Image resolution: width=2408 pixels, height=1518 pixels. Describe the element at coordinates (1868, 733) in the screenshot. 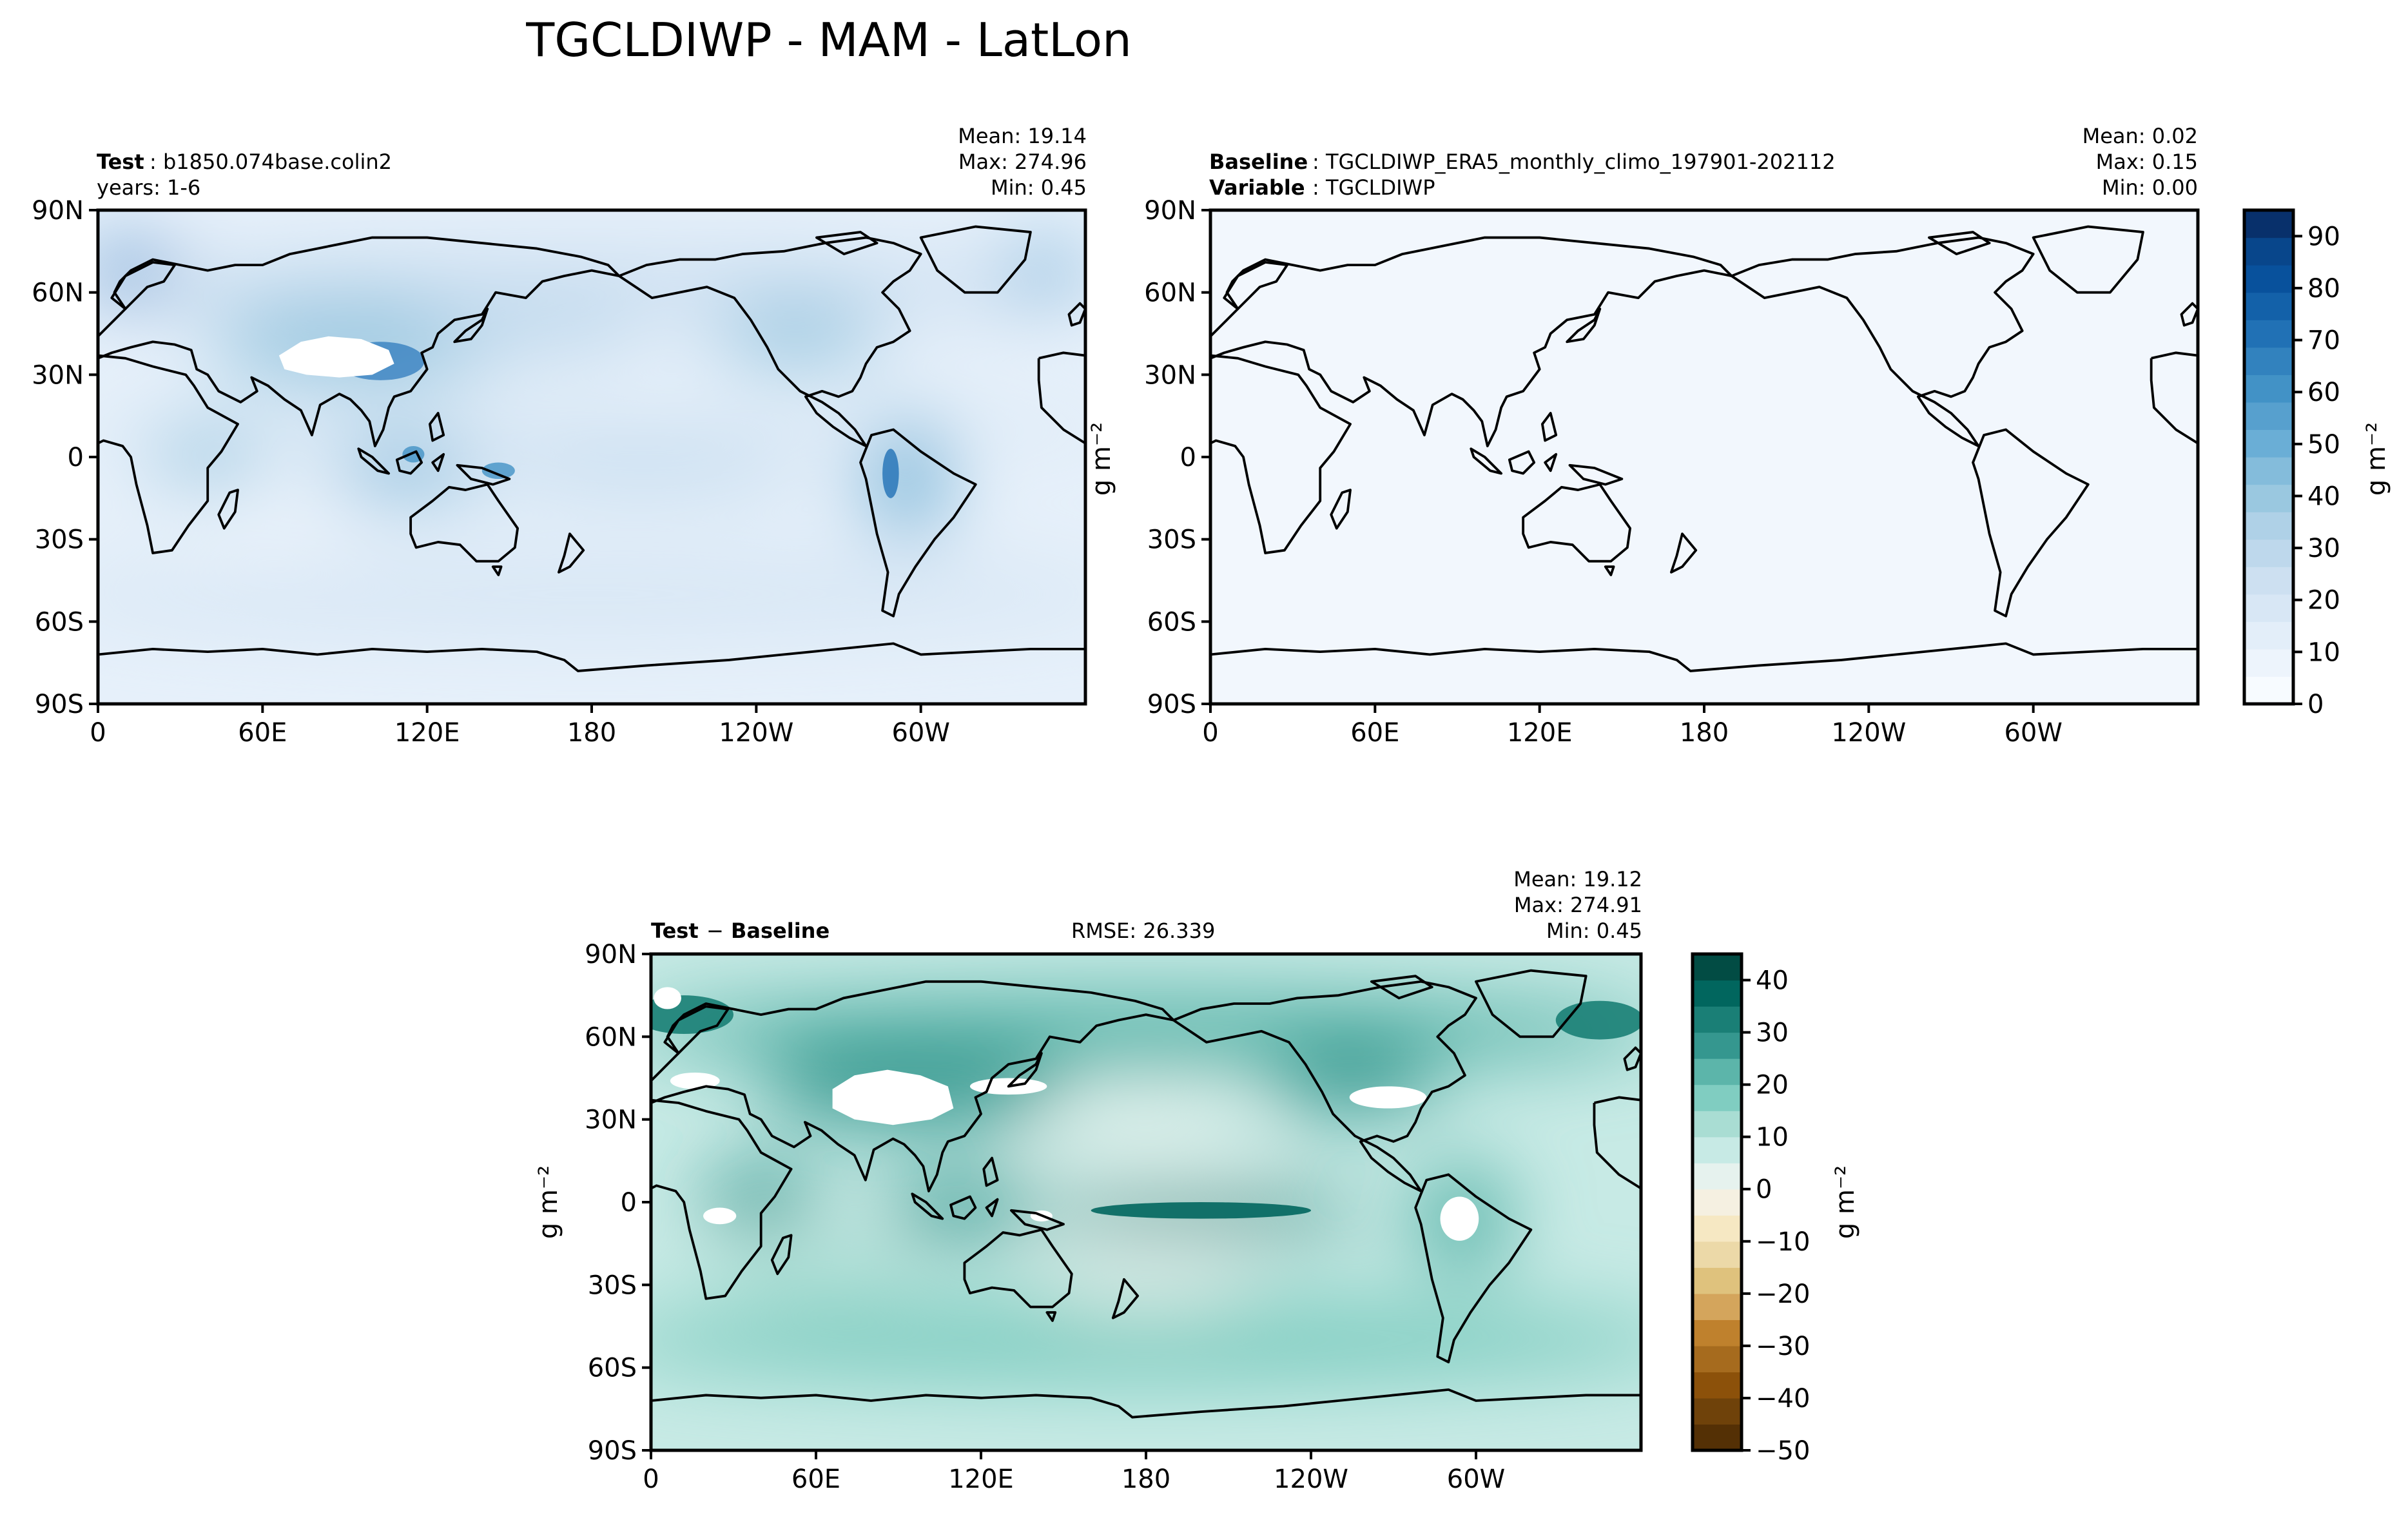

I see `baseline-x-tick-label: 120W` at that location.